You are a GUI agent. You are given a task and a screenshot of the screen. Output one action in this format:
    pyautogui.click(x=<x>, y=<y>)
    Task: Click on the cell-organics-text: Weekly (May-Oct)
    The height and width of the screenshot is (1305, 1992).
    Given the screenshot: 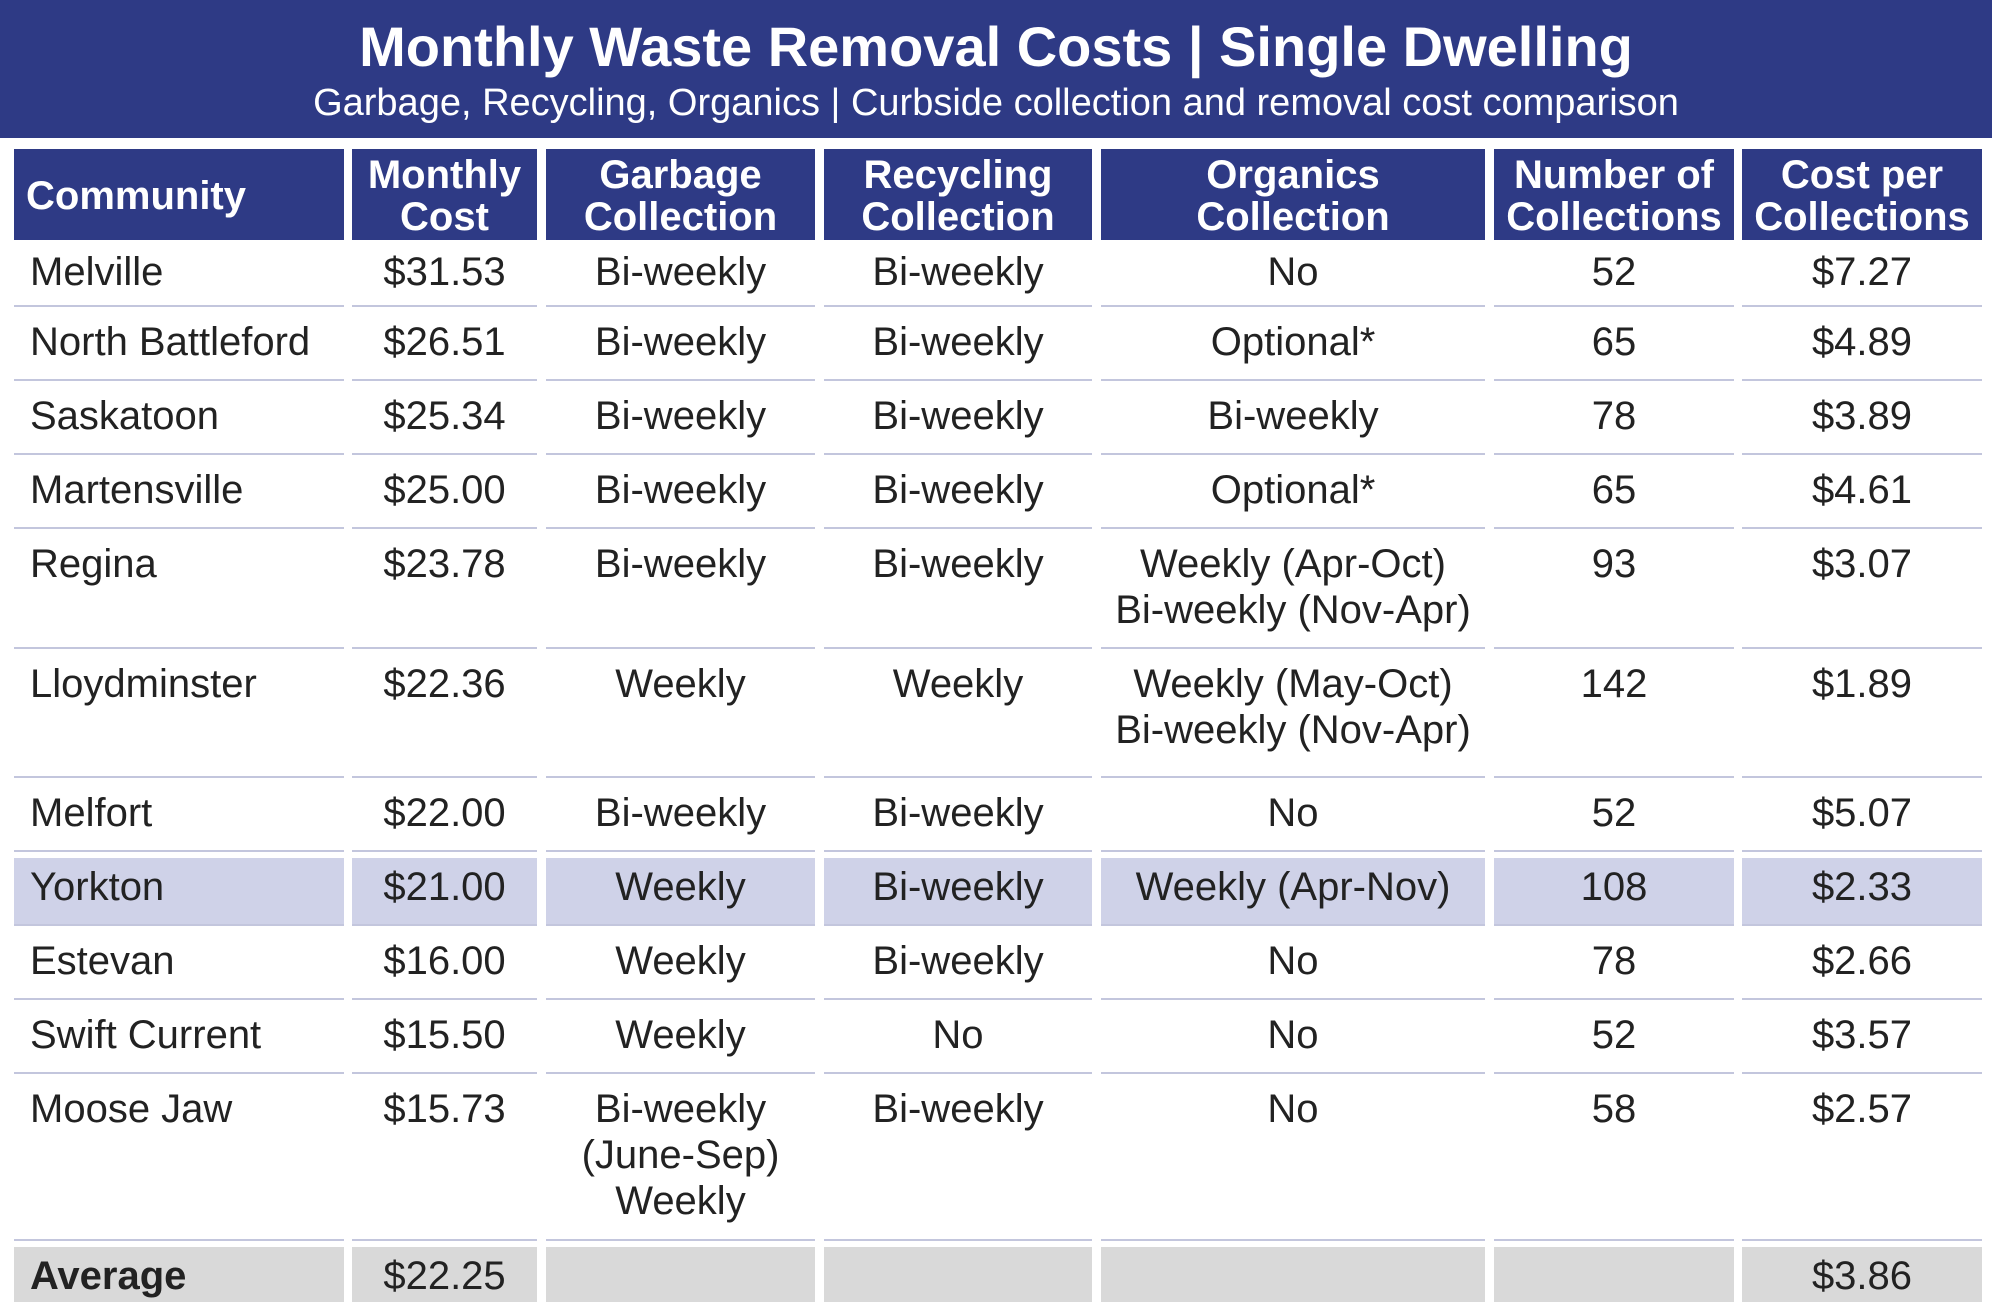 What is the action you would take?
    pyautogui.click(x=1293, y=684)
    